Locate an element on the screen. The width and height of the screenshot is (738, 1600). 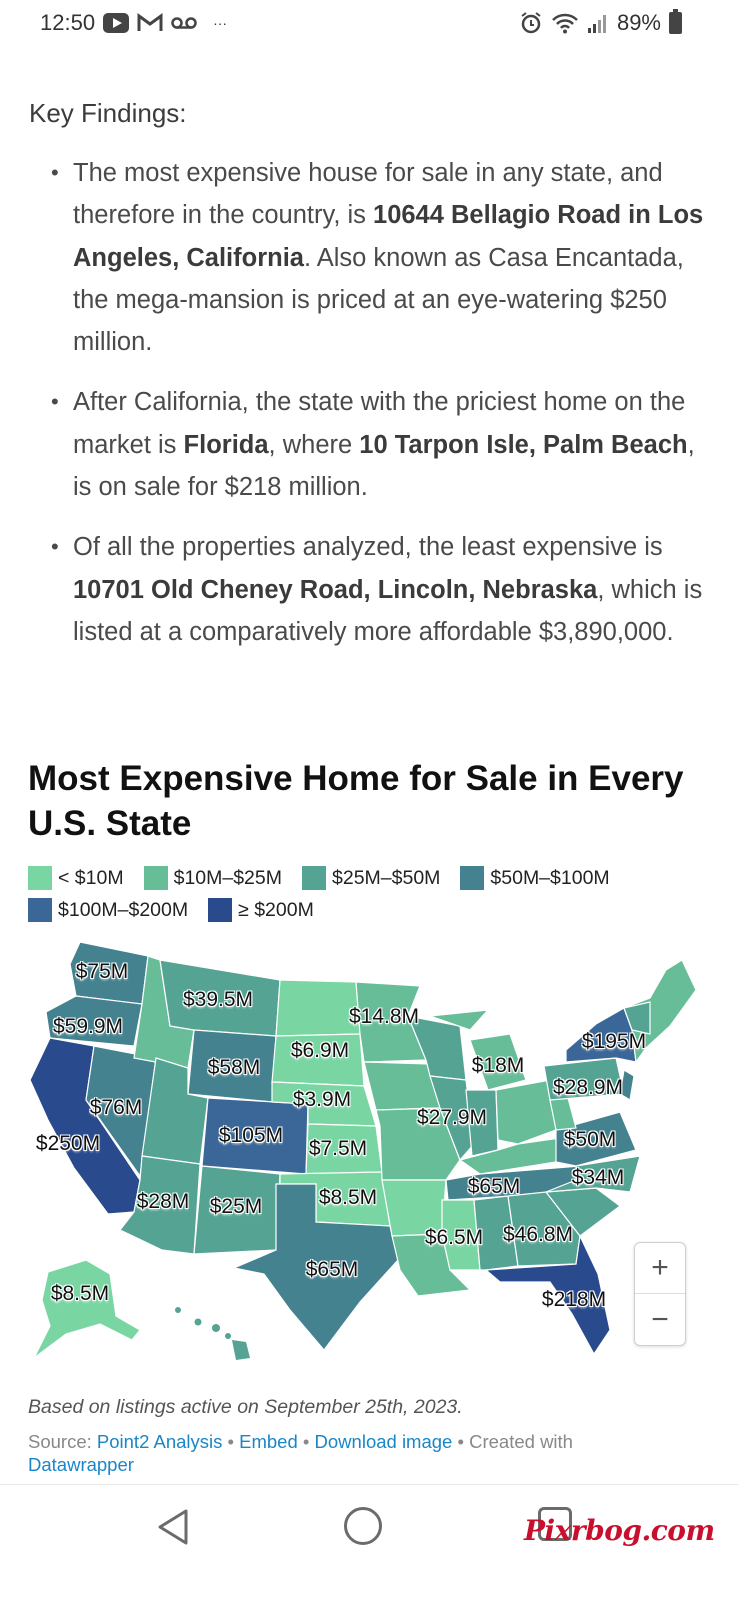
finding-emphasis: 10701 Old Cheney Road, Lincoln, Nebraska is located at coordinates (335, 589).